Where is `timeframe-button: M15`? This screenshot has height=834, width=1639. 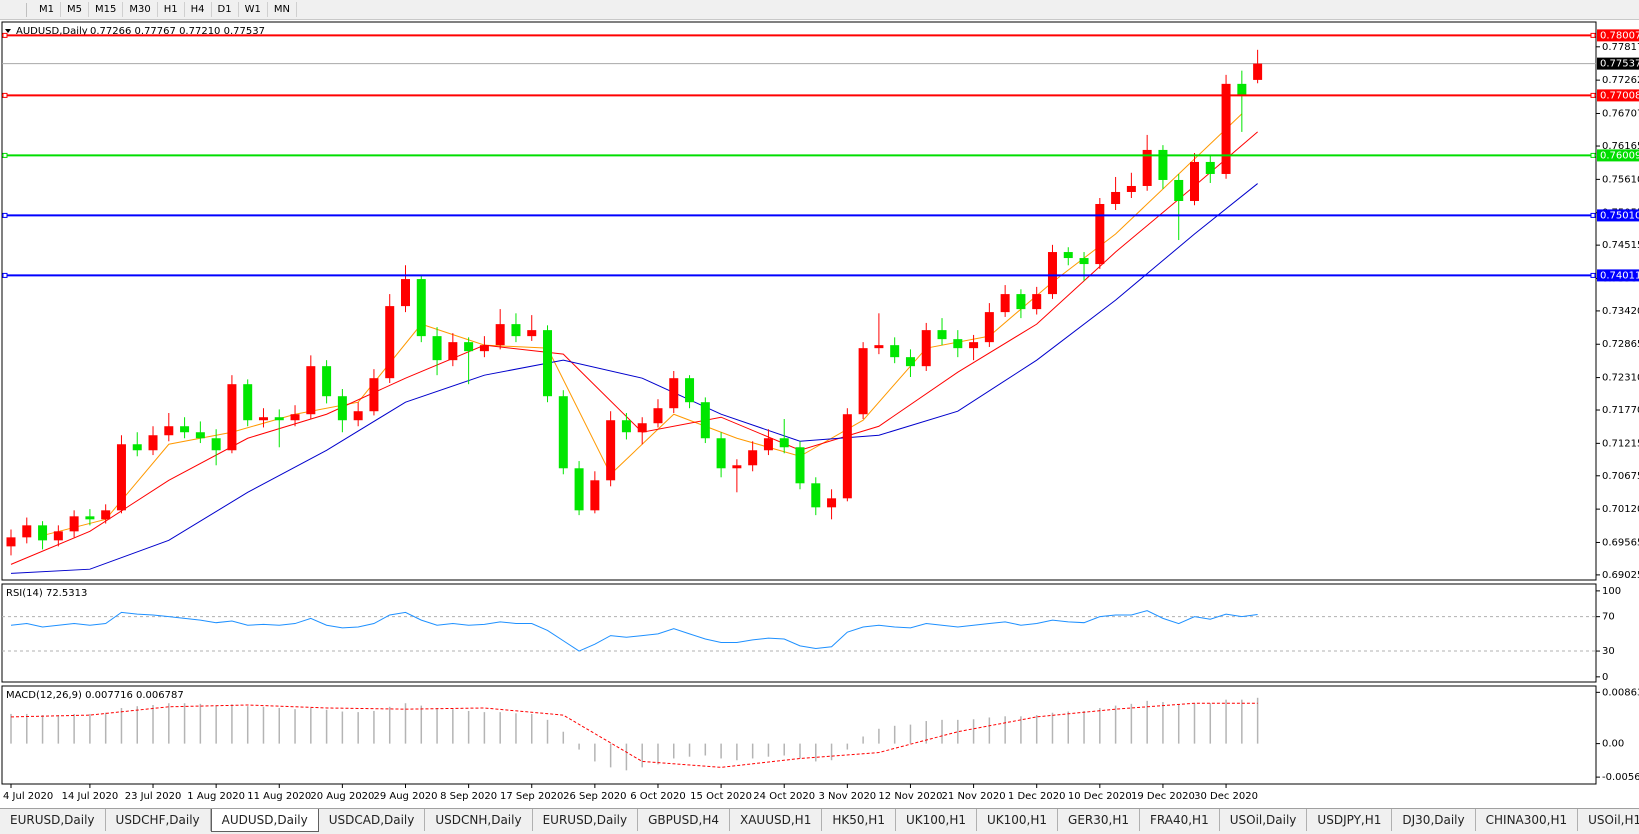
timeframe-button: M15 is located at coordinates (106, 9).